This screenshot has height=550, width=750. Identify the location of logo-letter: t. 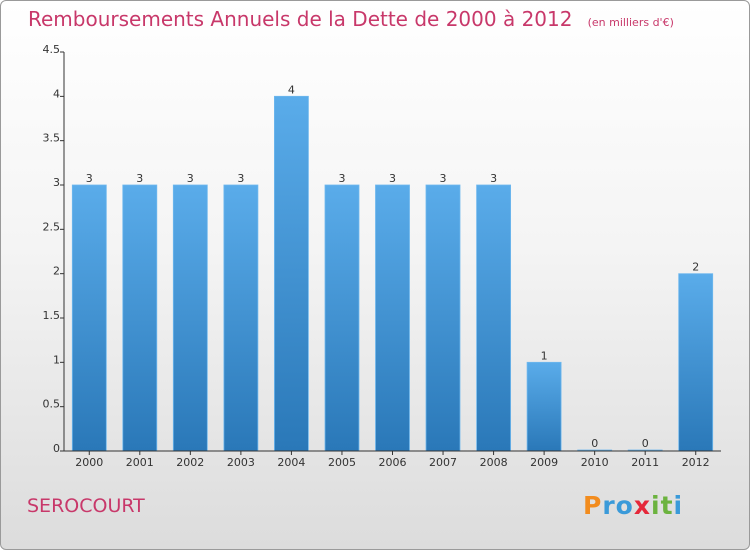
(667, 505).